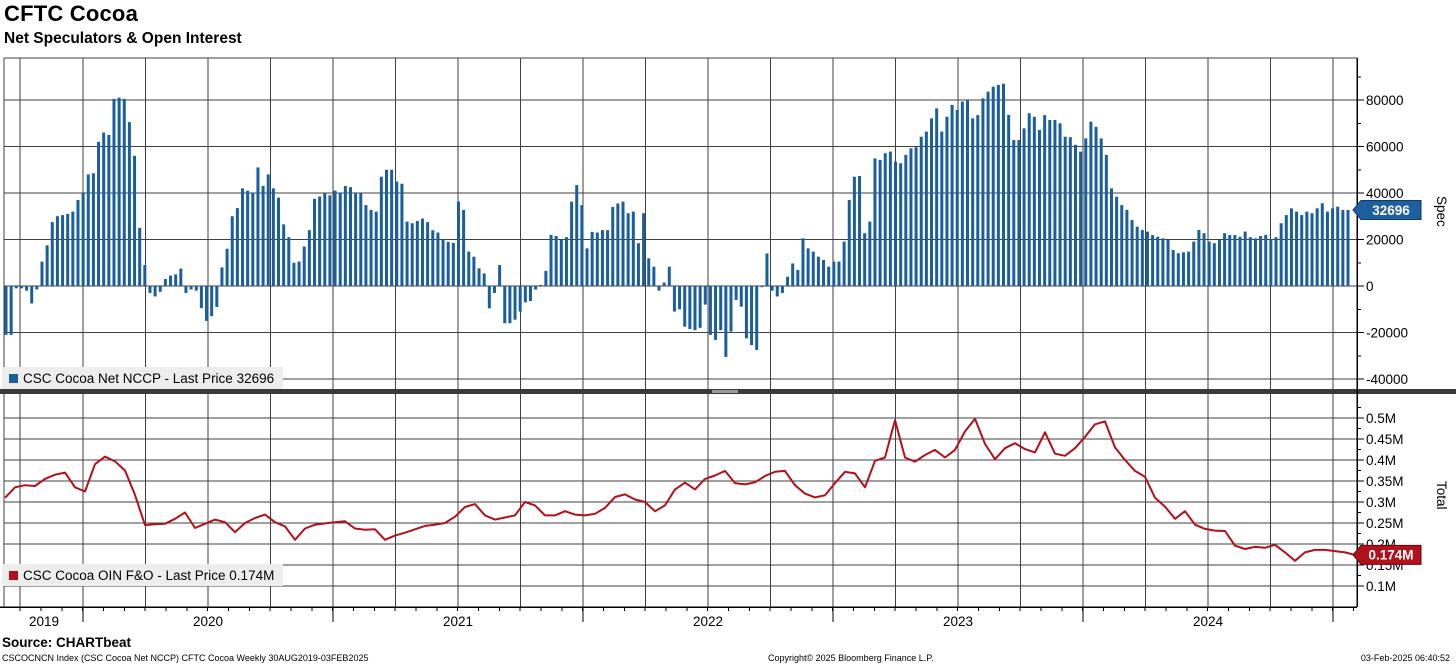 The image size is (1456, 665). I want to click on total-last-price-badge: 0.174M, so click(1387, 554).